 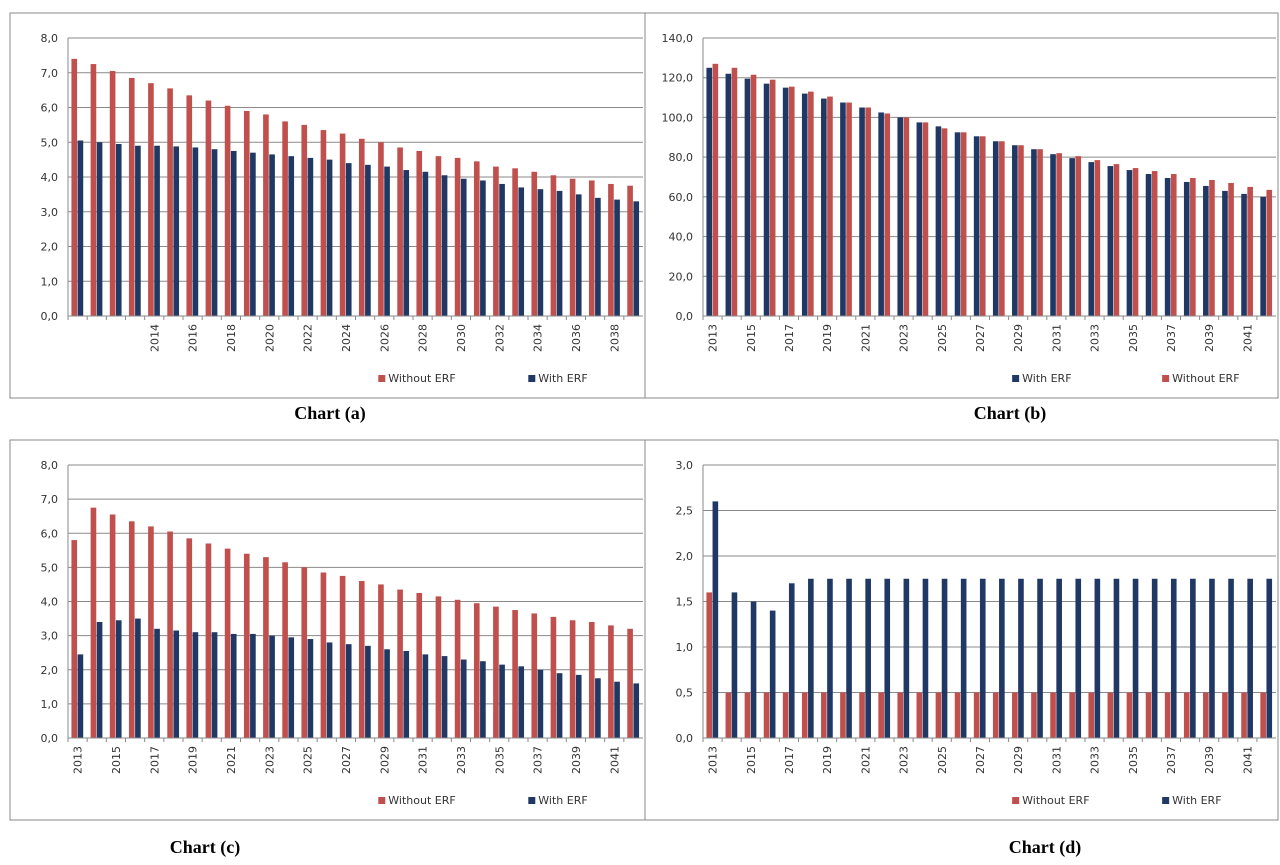 What do you see at coordinates (154, 760) in the screenshot?
I see `x-tick-label: 2017` at bounding box center [154, 760].